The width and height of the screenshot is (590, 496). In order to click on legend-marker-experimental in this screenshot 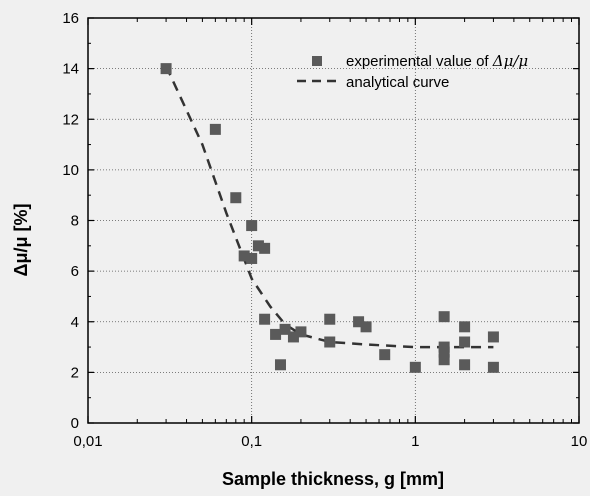, I will do `click(317, 61)`.